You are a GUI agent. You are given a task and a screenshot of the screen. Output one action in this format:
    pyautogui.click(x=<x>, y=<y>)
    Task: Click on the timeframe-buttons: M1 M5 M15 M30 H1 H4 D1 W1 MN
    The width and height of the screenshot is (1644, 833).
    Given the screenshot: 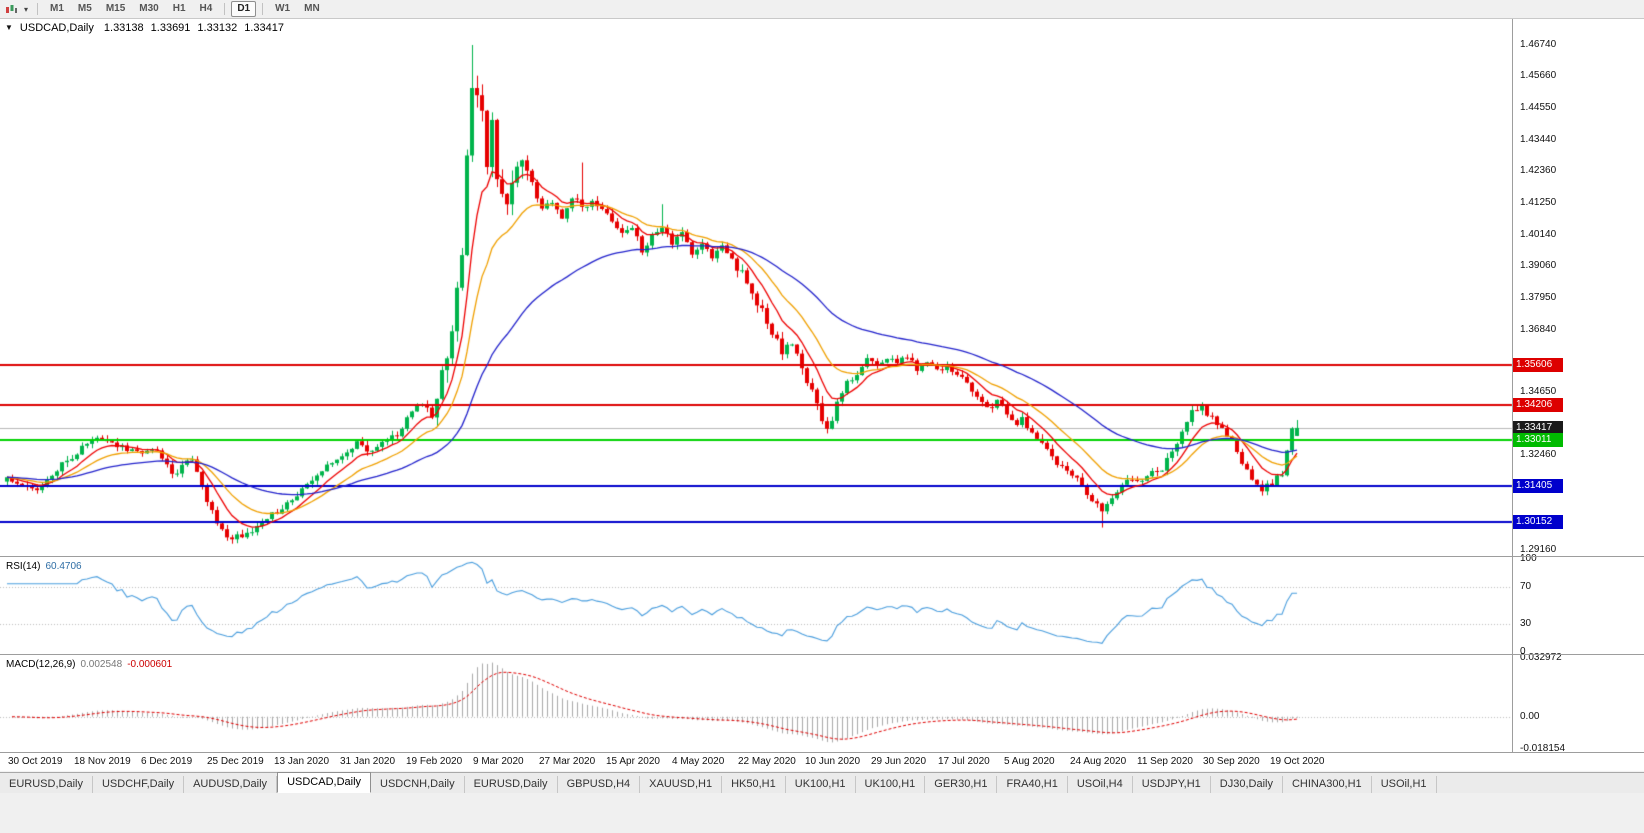 What is the action you would take?
    pyautogui.click(x=185, y=9)
    